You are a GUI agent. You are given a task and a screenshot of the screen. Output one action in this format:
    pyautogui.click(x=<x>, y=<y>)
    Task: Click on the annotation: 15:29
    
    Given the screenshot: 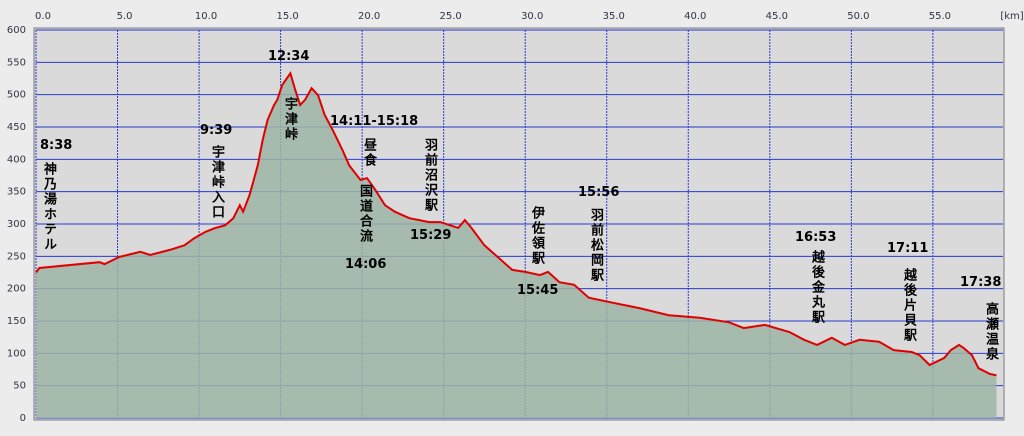 What is the action you would take?
    pyautogui.click(x=431, y=235)
    